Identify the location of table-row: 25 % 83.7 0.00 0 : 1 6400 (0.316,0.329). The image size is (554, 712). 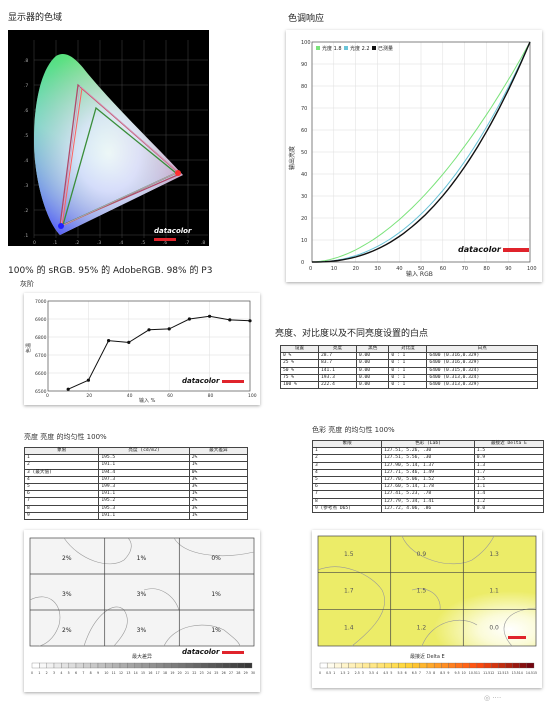
(409, 363).